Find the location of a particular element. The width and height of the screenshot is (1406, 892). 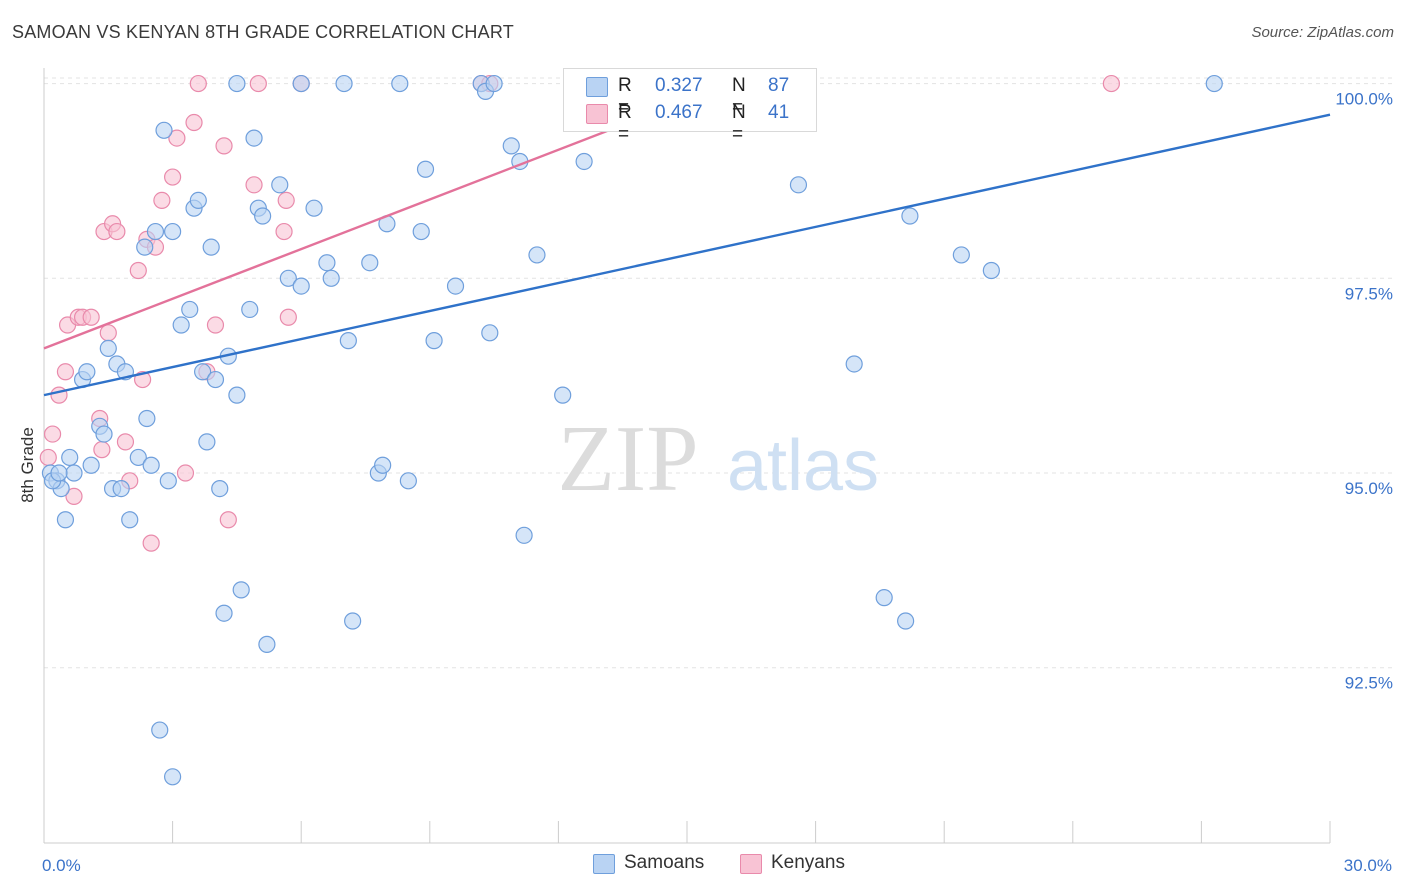

y-axis-label: 8th Grade is located at coordinates (27, 465).